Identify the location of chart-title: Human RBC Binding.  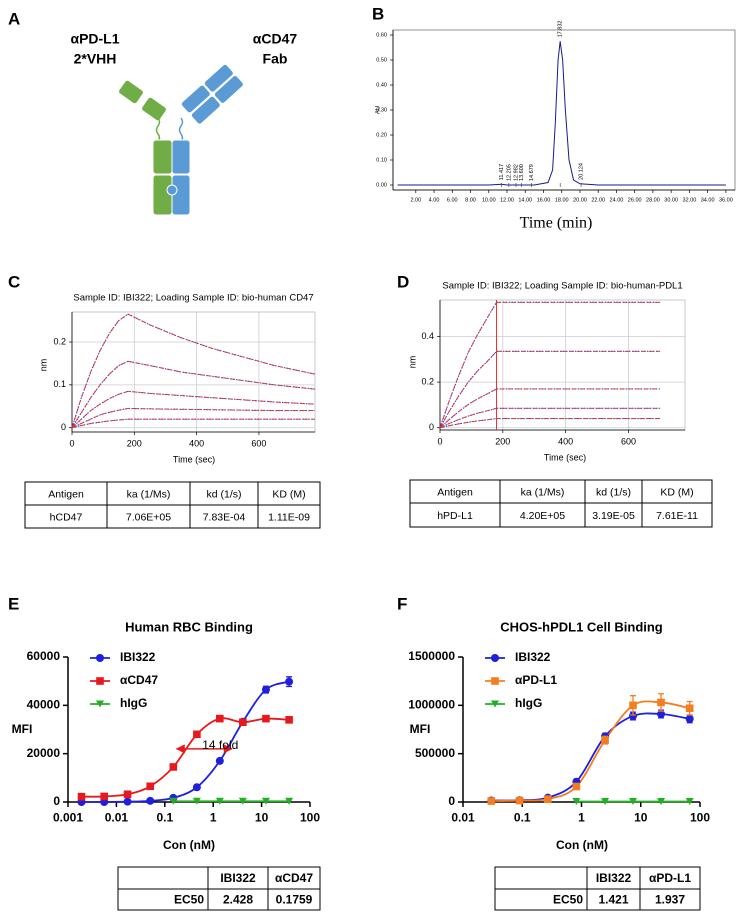
(189, 626).